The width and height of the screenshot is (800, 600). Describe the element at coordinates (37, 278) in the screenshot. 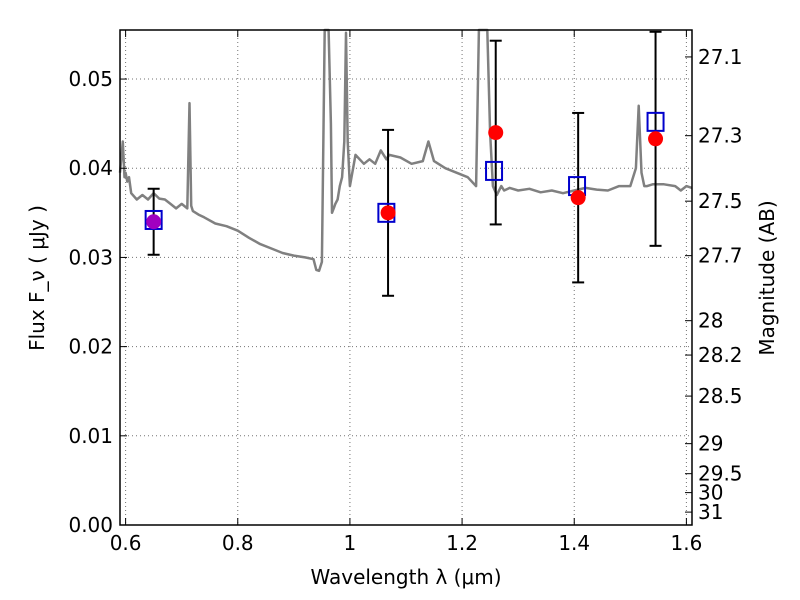

I see `y-axis-label: Flux F_ν ( μJy )` at that location.